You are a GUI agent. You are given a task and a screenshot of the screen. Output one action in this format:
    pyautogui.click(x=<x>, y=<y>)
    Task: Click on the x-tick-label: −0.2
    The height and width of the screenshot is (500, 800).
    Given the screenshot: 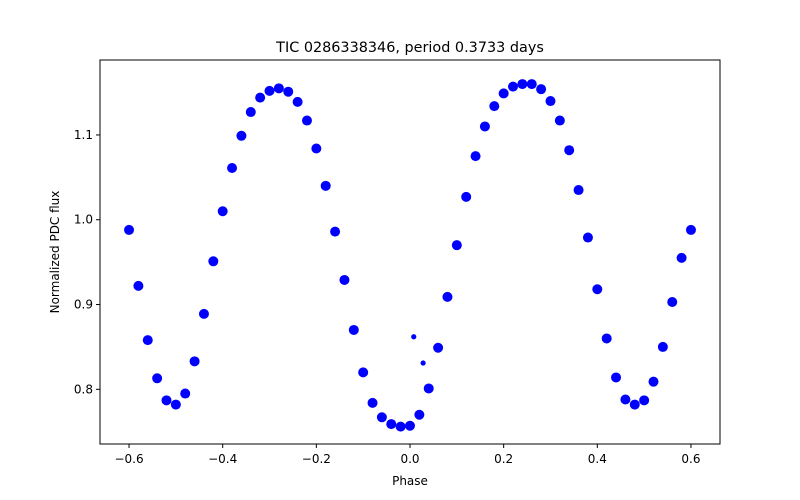 What is the action you would take?
    pyautogui.click(x=316, y=459)
    